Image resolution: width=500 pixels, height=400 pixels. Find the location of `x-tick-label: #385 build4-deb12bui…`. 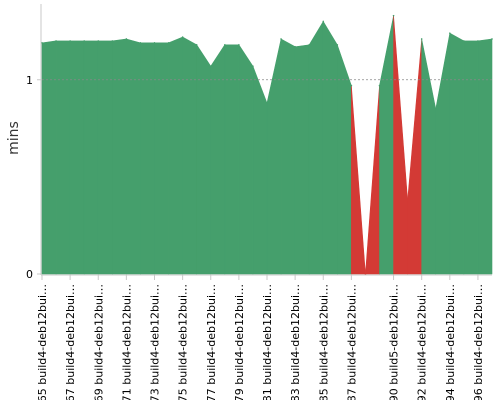

x-tick-label: #385 build4-deb12bui… is located at coordinates (323, 342).